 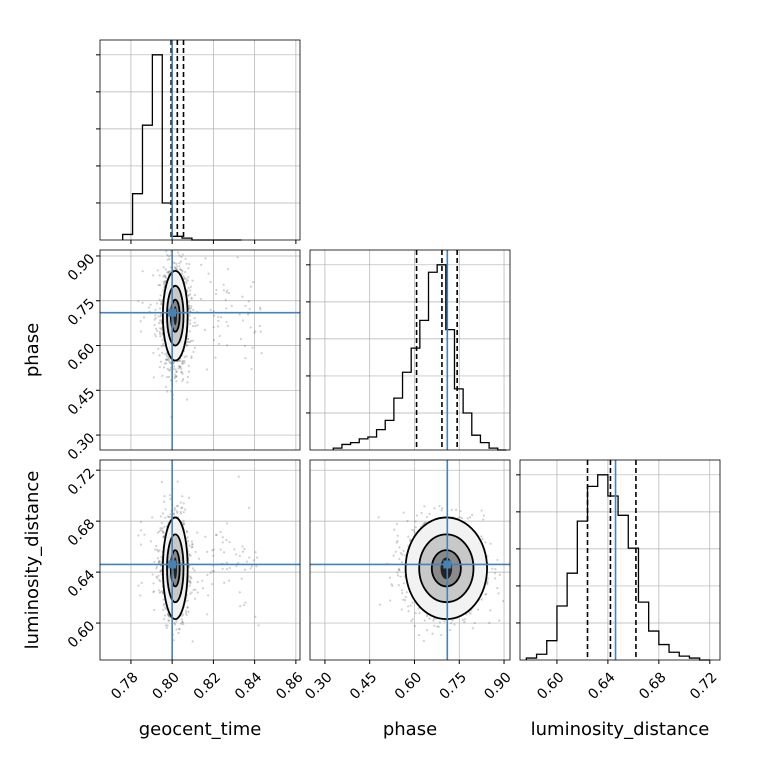 I want to click on y-axis-label-phase: phase, so click(x=32, y=350).